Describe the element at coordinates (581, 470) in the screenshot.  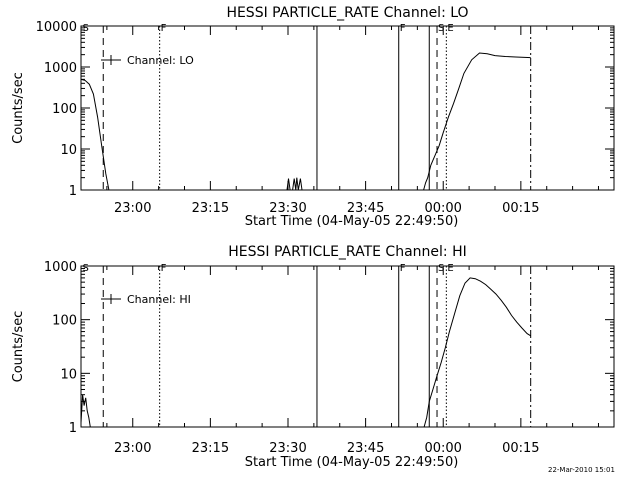
I see `timestamp-stamp: 22-Mar-2010 15:01` at that location.